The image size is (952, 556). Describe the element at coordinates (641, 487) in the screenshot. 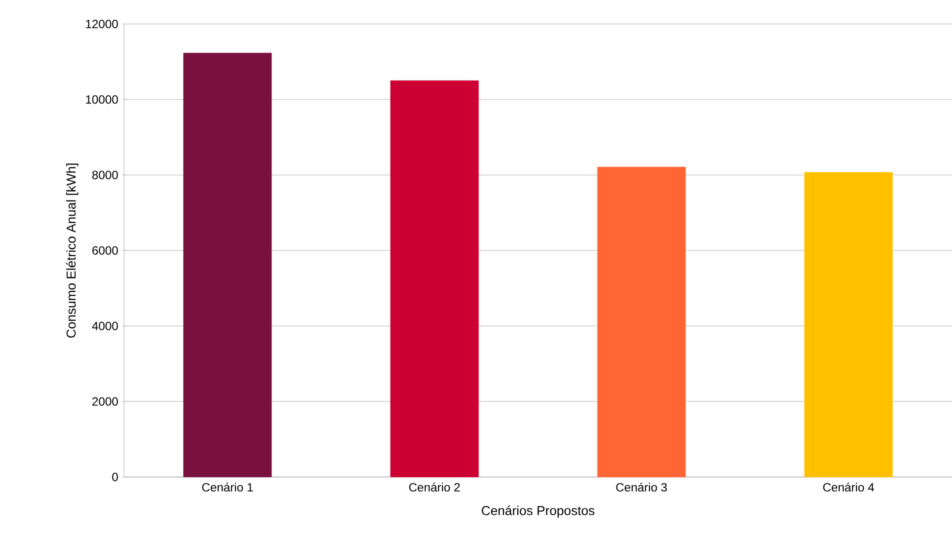

I see `x-tick-label: Cenário 3` at that location.